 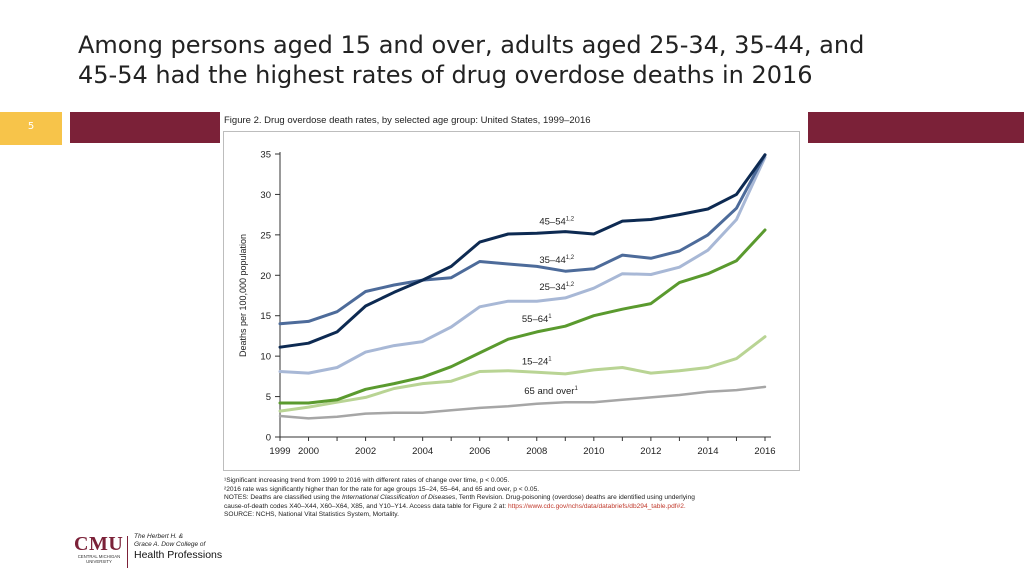 I want to click on series-label: 45–541,2, so click(x=556, y=222).